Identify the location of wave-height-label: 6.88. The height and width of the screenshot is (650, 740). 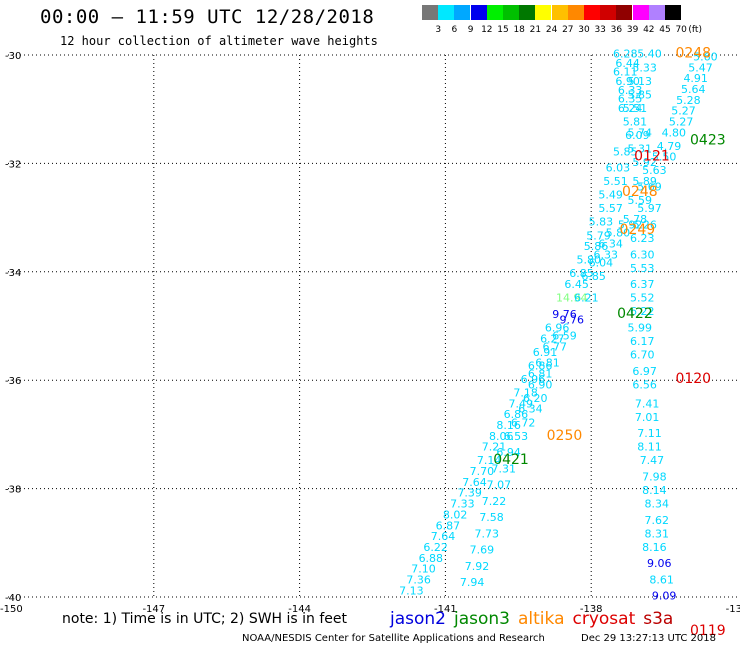
(431, 558).